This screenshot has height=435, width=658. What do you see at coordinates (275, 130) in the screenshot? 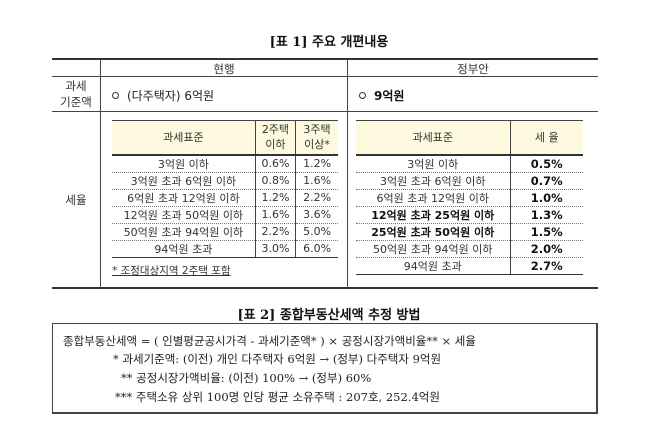
I see `header-line: 2주택` at bounding box center [275, 130].